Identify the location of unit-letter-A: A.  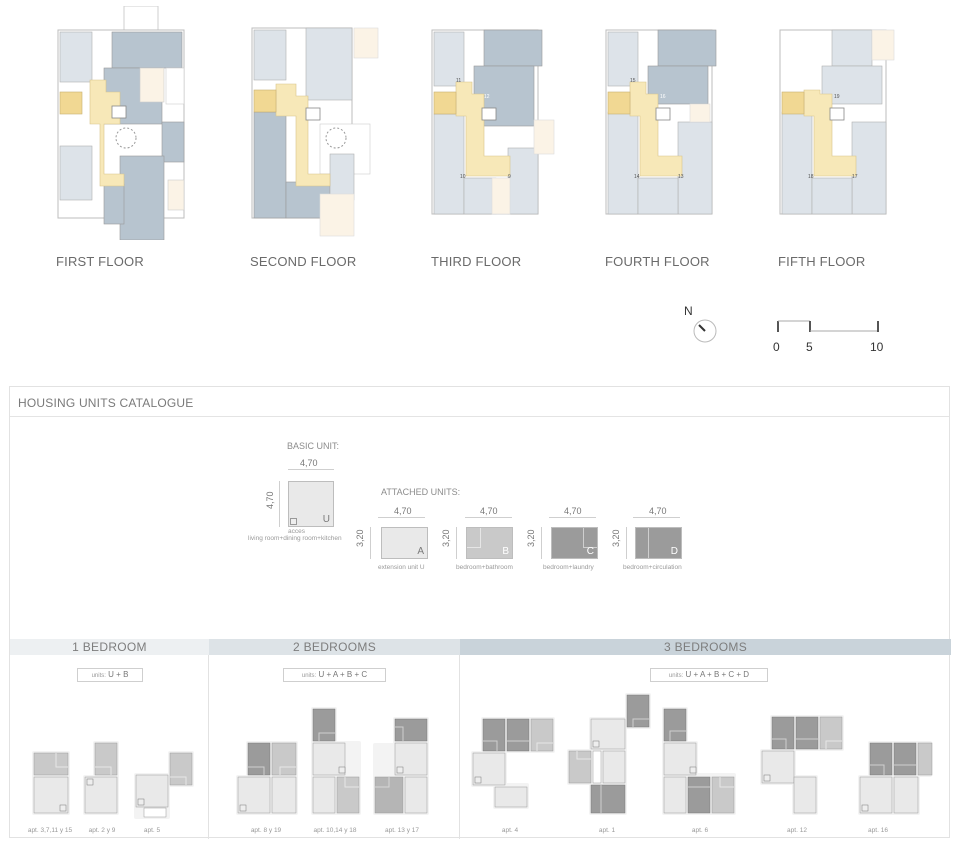
(420, 551).